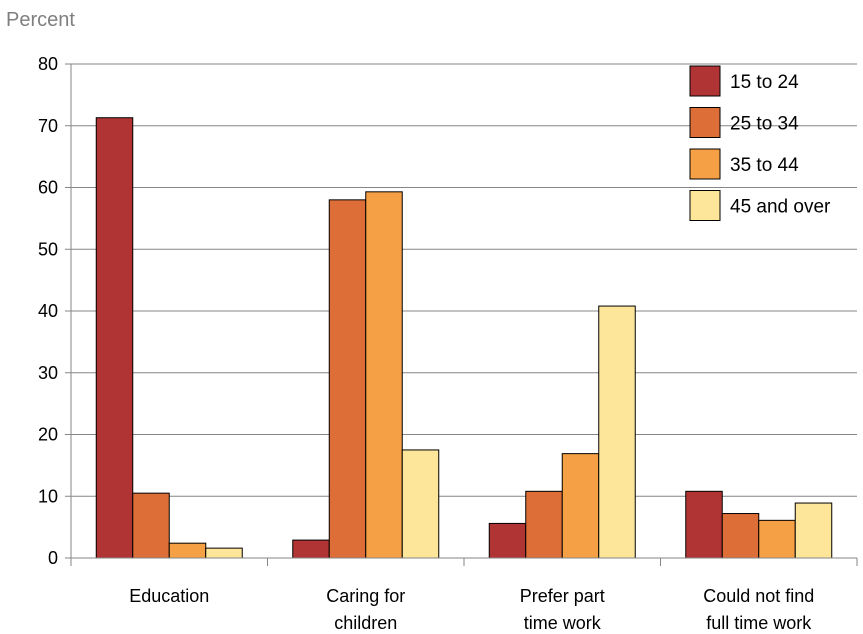  What do you see at coordinates (562, 596) in the screenshot?
I see `x-category-label-line: Prefer part` at bounding box center [562, 596].